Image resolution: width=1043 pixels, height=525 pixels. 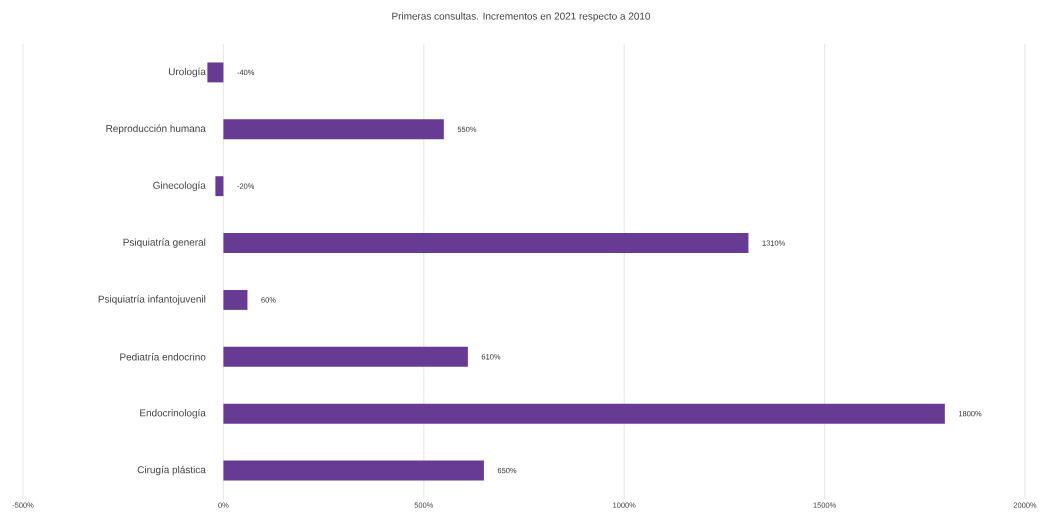 I want to click on y-tick-label: Psiquiatría infantojuvenil, so click(x=152, y=300).